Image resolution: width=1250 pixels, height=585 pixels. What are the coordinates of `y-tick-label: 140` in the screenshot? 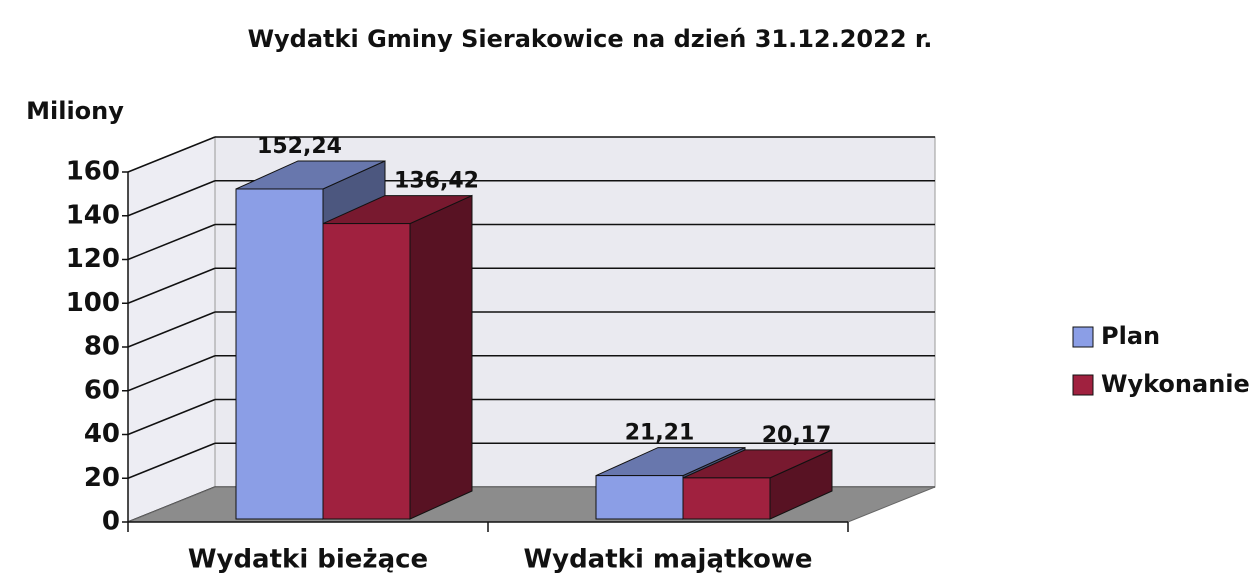 It's located at (93, 215).